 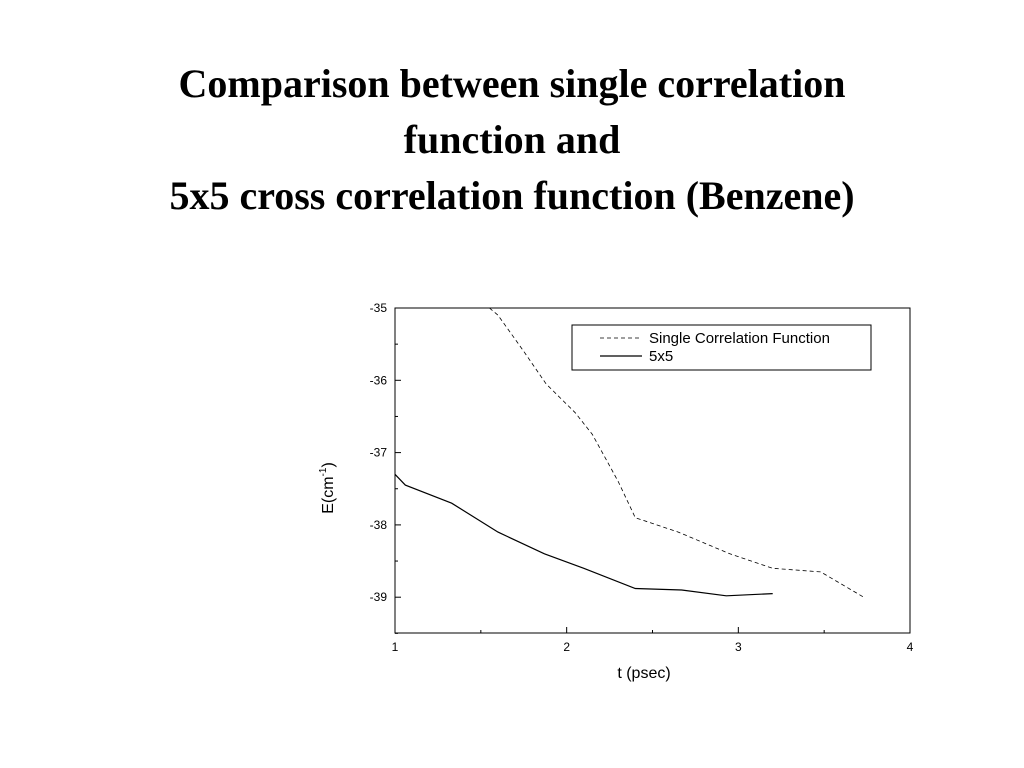 What do you see at coordinates (323, 471) in the screenshot?
I see `y-axis-label-superscript: -1` at bounding box center [323, 471].